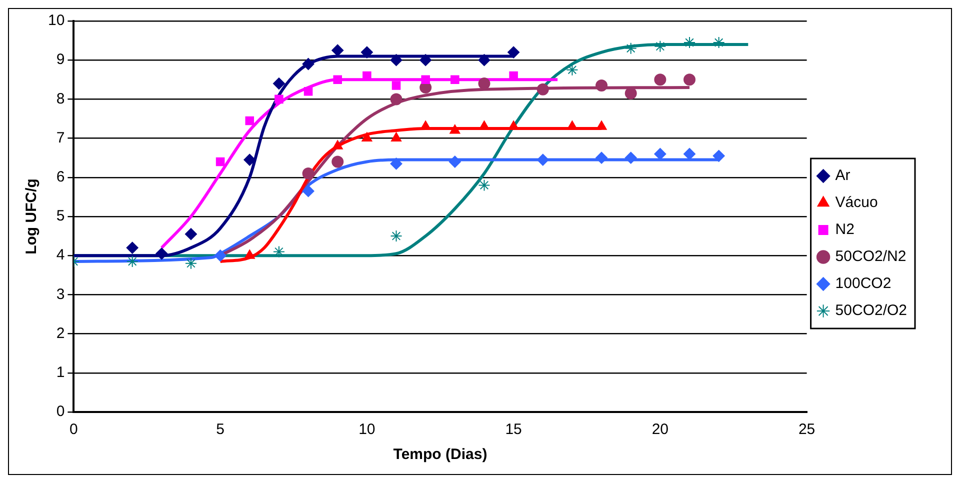 Image resolution: width=960 pixels, height=483 pixels. Describe the element at coordinates (513, 429) in the screenshot. I see `x-tick-label: 15` at that location.